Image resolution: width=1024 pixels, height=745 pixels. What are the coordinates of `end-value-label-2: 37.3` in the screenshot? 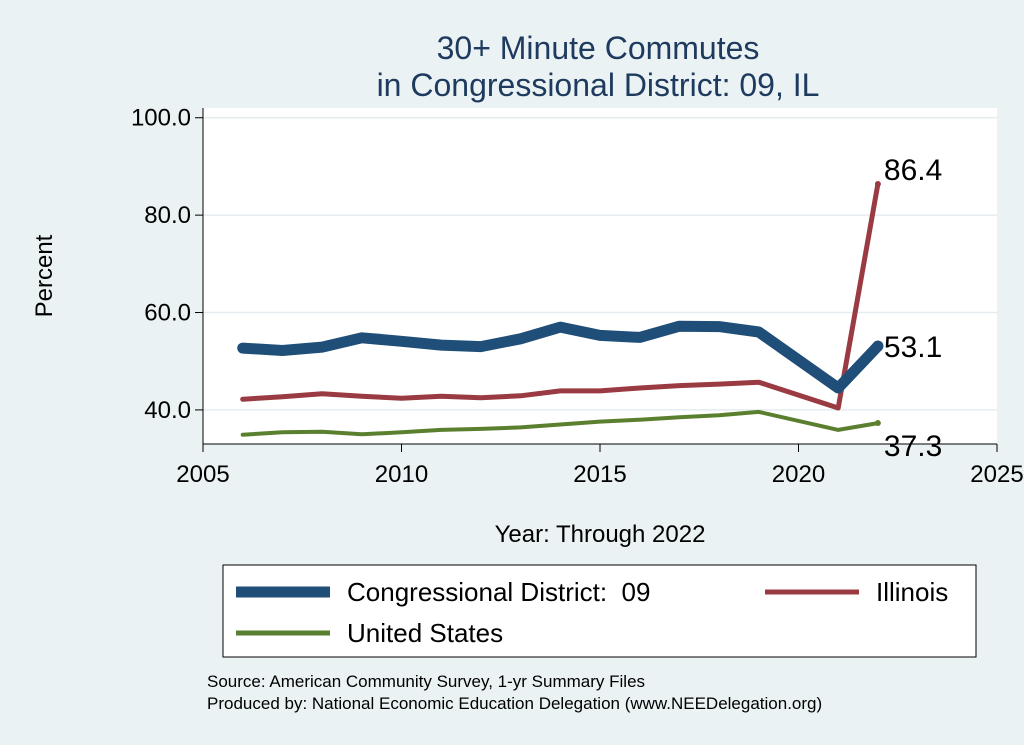 It's located at (913, 446).